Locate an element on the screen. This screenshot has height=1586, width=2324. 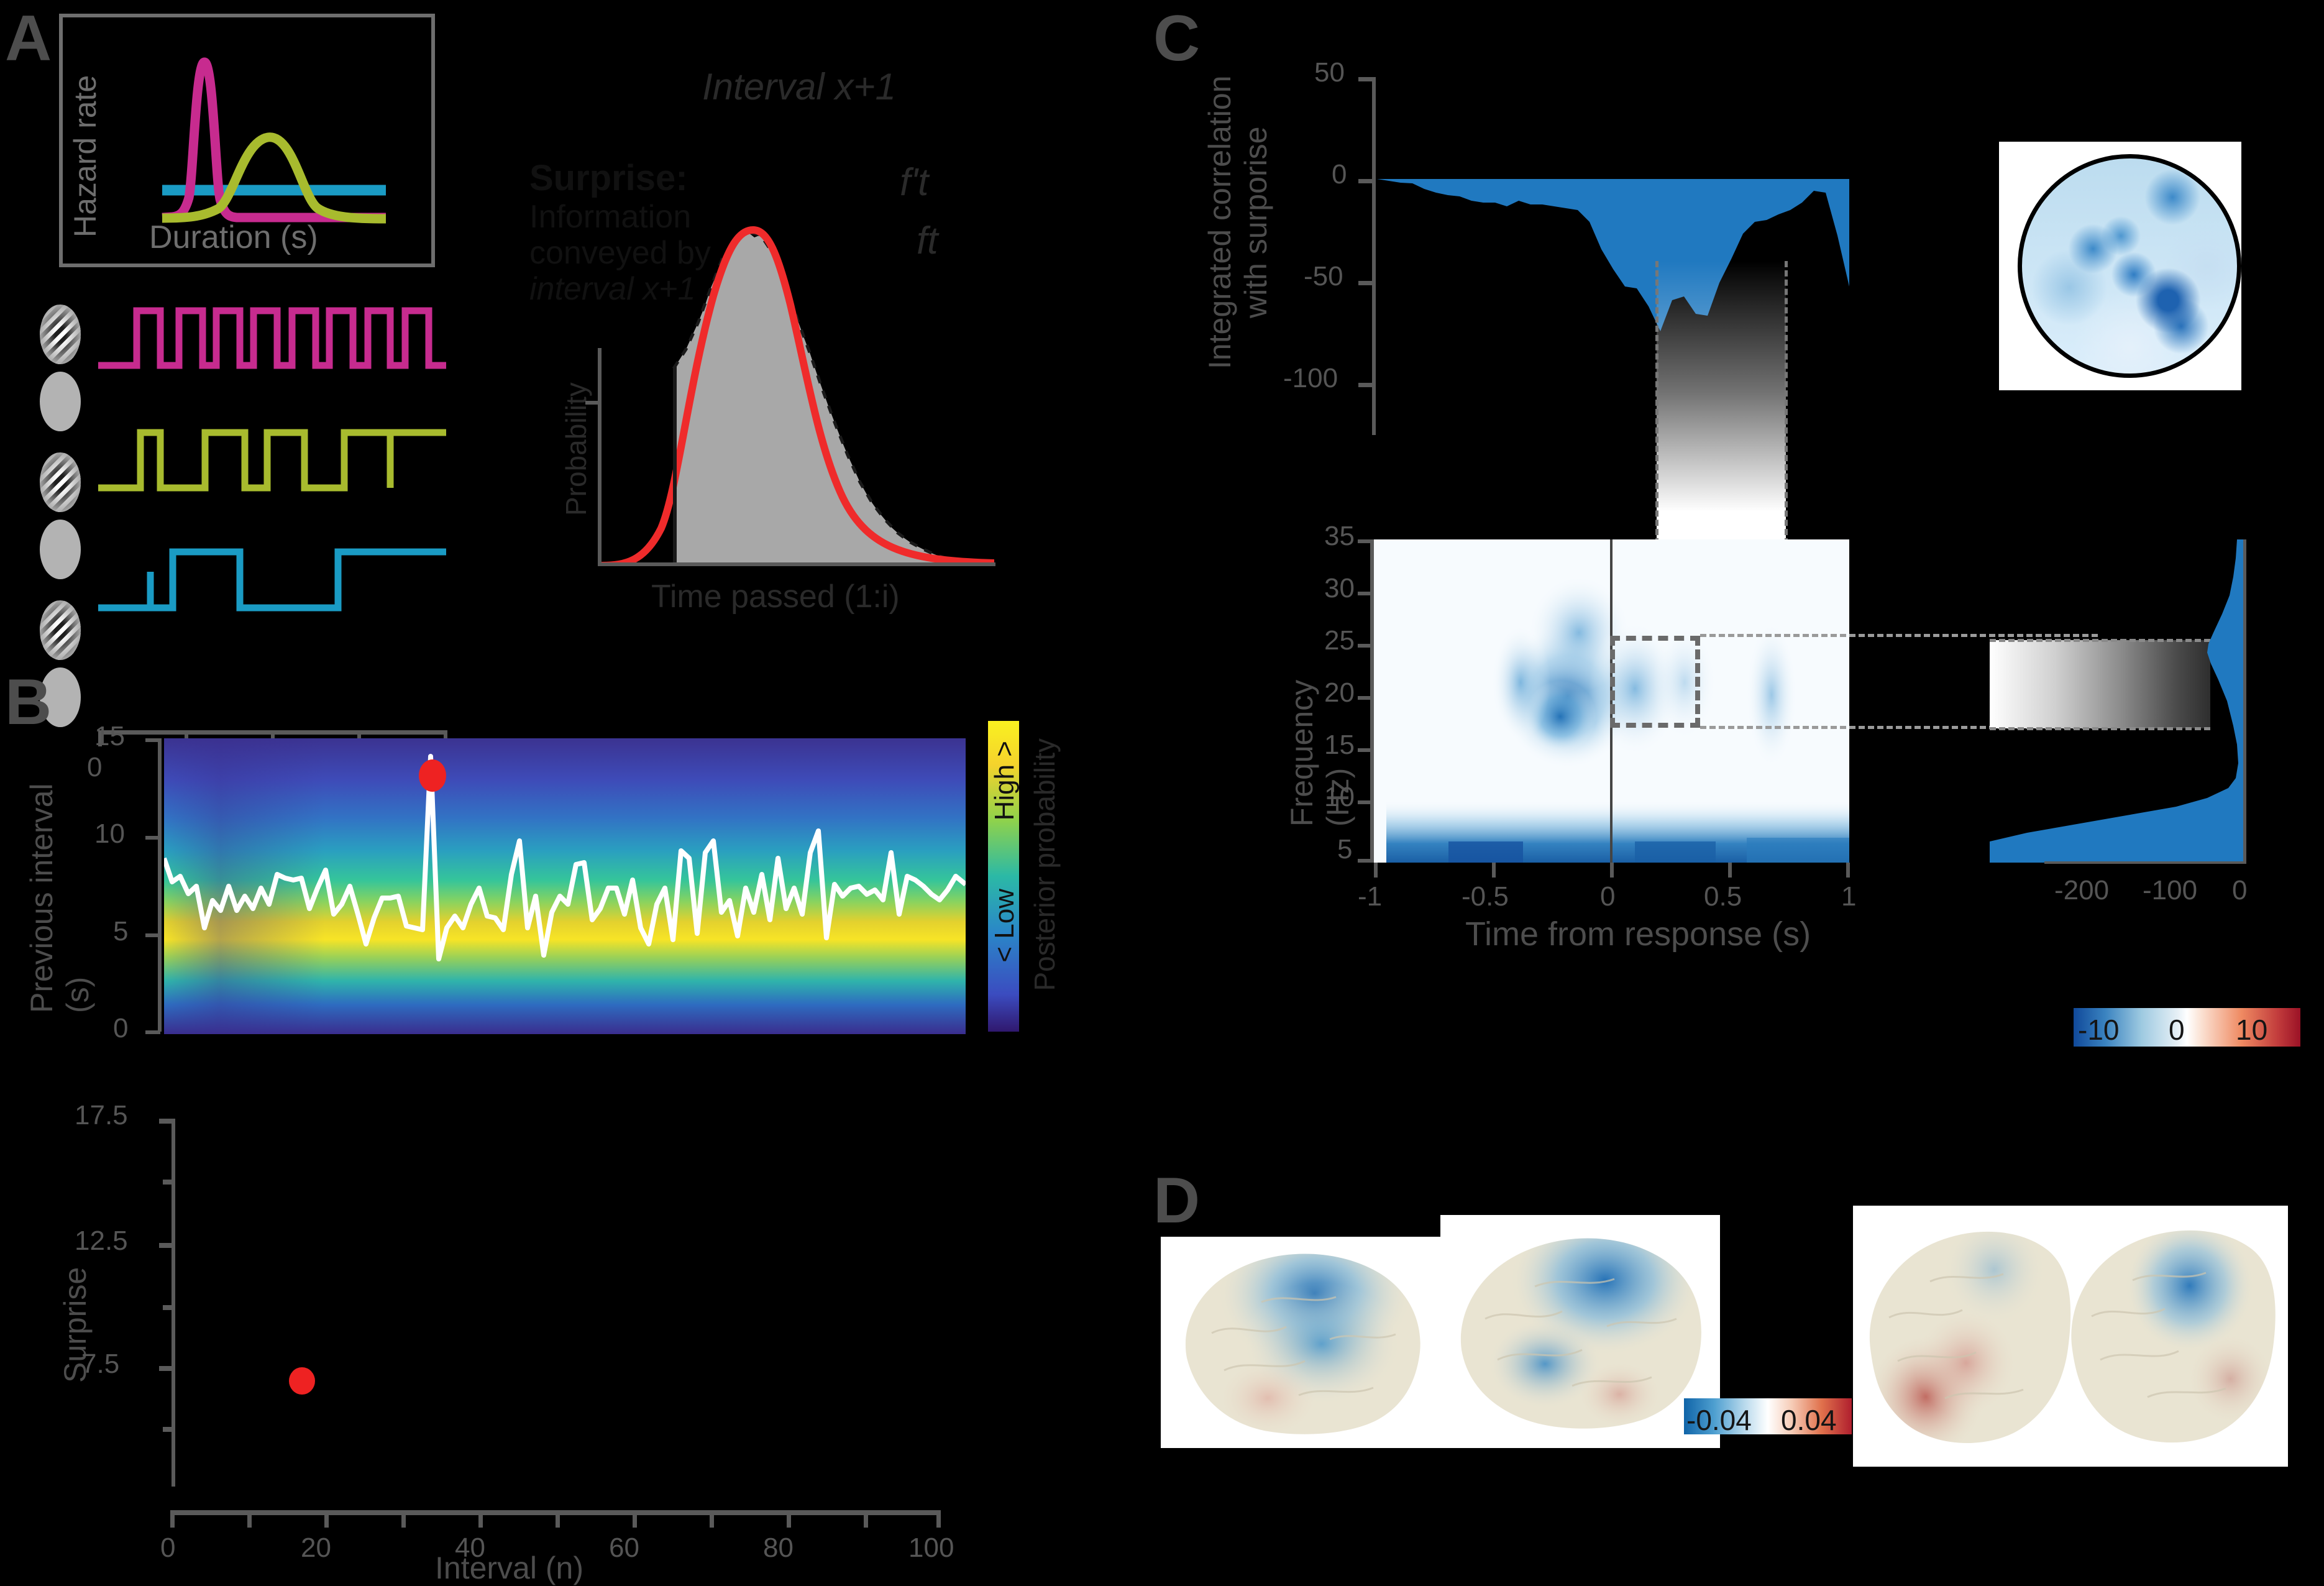
surprise-data-point is located at coordinates (302, 1381).